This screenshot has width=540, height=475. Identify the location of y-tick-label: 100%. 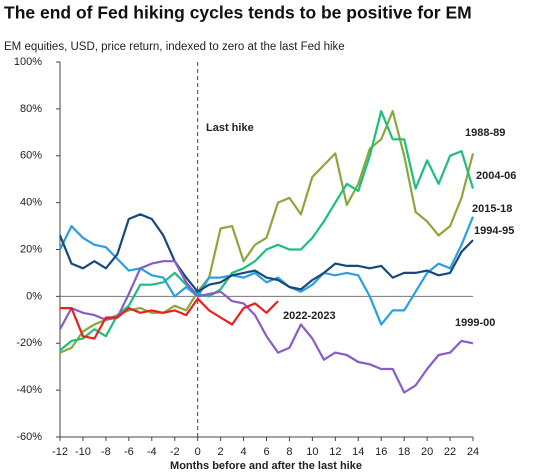
(28, 62).